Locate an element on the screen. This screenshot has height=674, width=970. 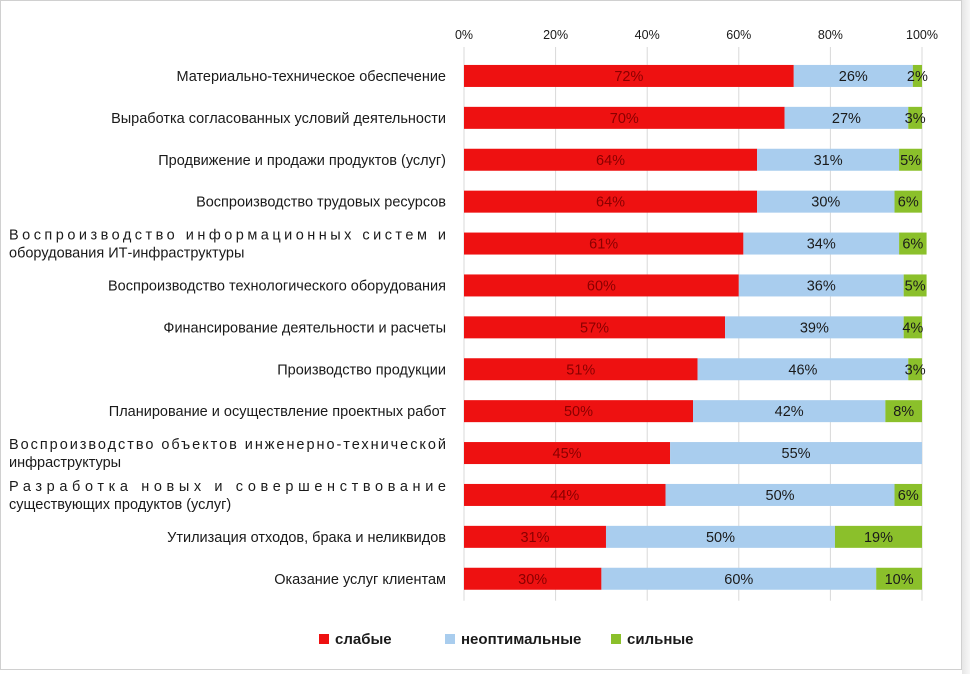
category-label: Разработка новых и совершенствование is located at coordinates (227, 487).